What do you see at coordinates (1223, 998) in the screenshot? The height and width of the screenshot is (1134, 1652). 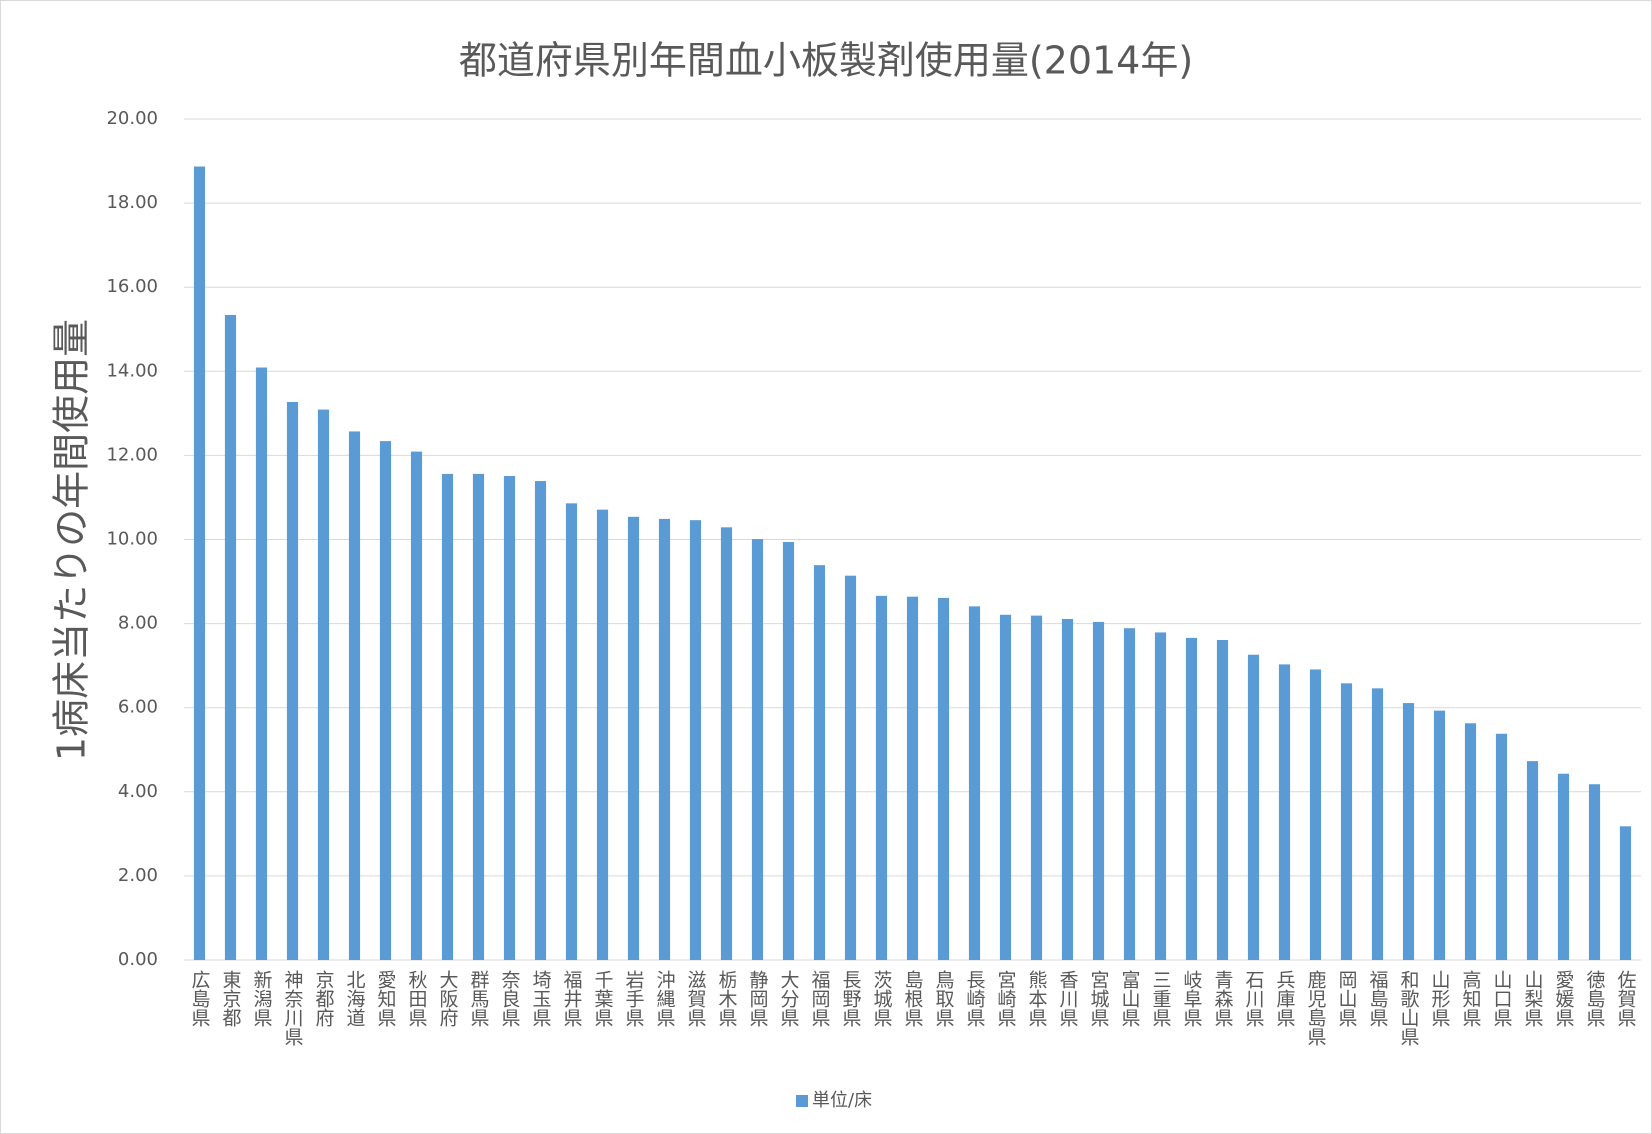 I see `x-tick-label: 青森県` at bounding box center [1223, 998].